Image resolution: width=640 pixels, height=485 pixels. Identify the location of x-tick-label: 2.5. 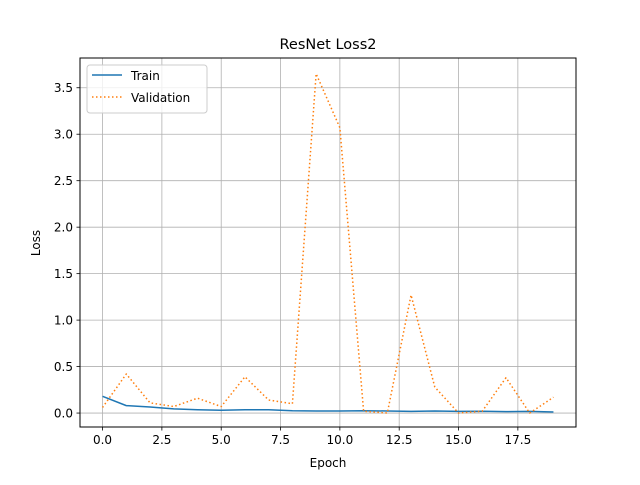
(161, 440).